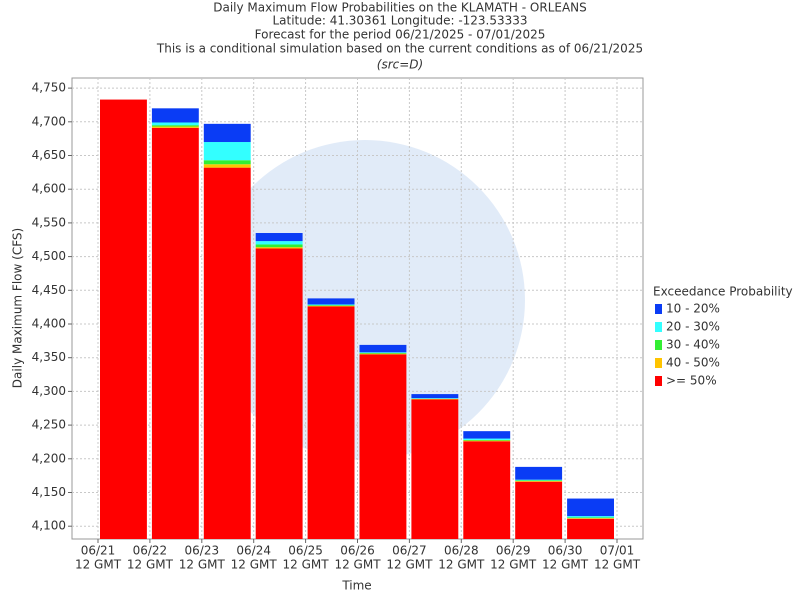 The width and height of the screenshot is (800, 600). I want to click on y-tick-label: 4,550, so click(49, 222).